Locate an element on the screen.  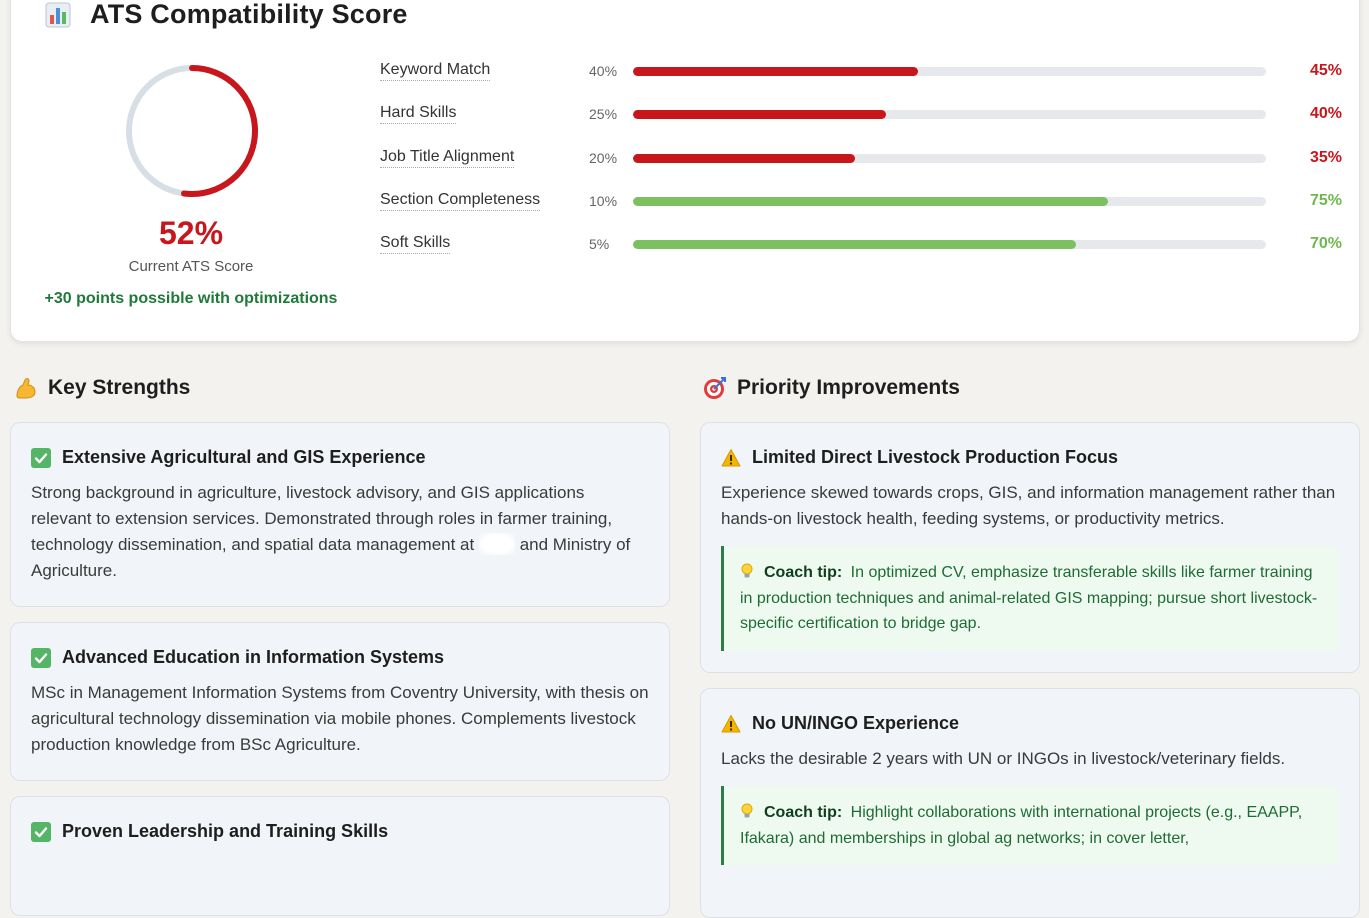
strengths-heading: Key Strengths is located at coordinates (102, 388).